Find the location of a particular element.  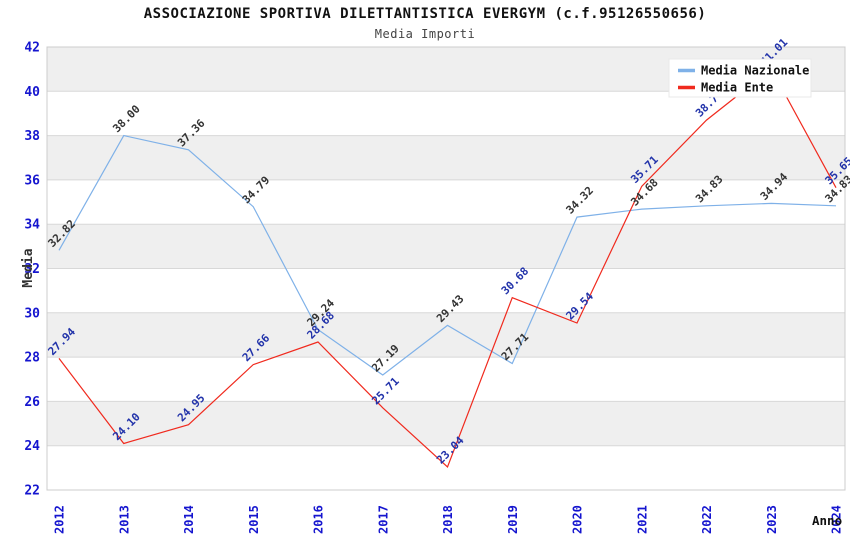

legend-box is located at coordinates (740, 78).